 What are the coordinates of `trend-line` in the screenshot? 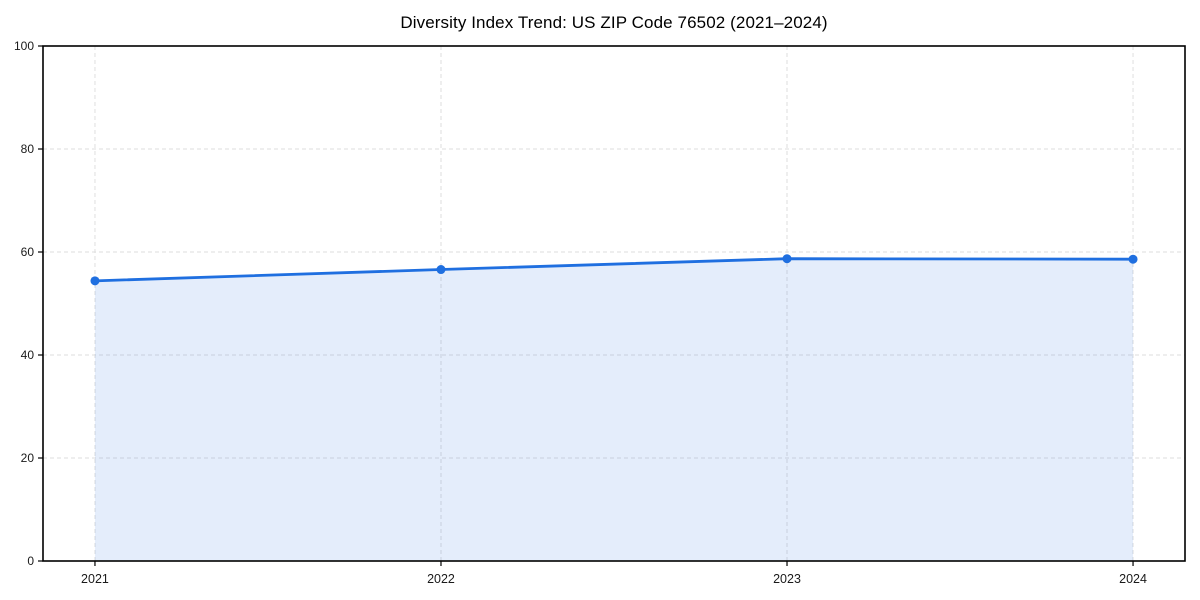 It's located at (614, 270).